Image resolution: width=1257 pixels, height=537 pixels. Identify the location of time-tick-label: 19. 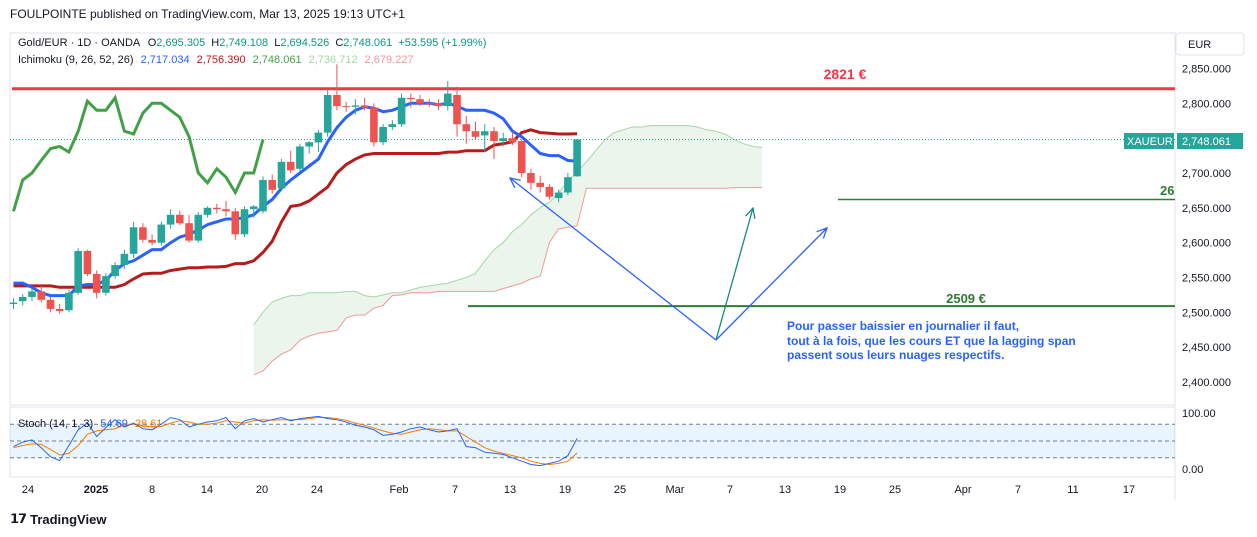
(840, 490).